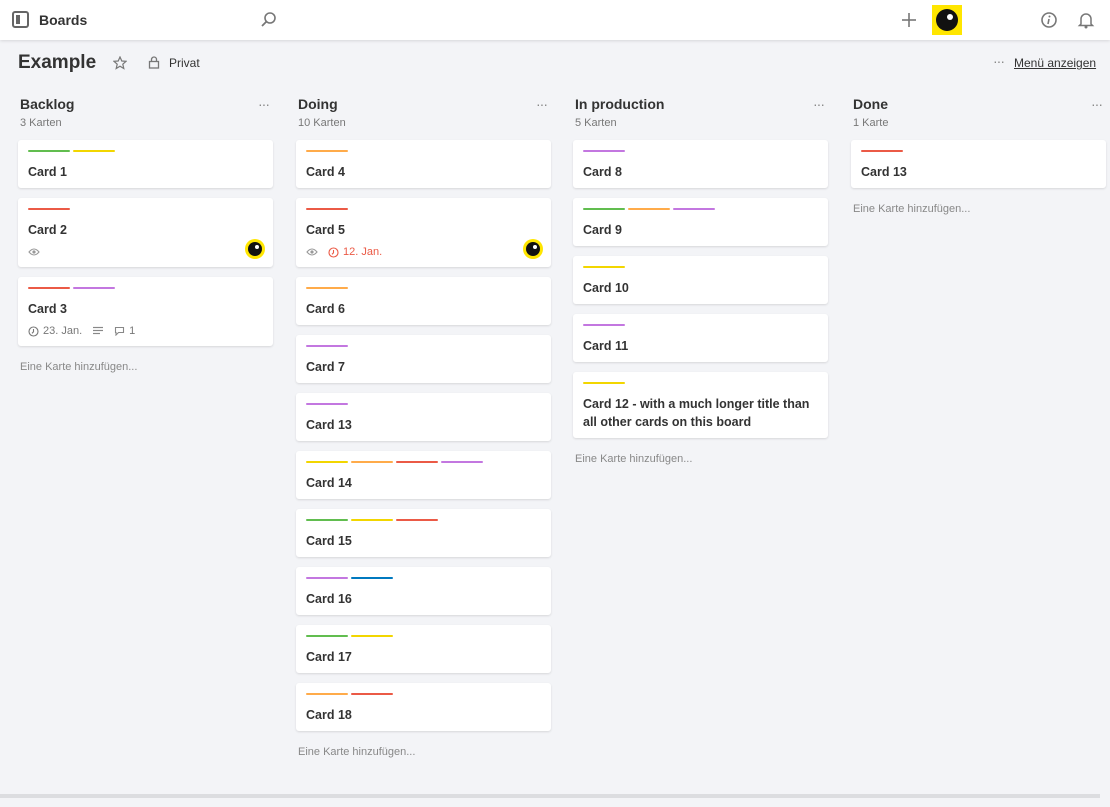 Image resolution: width=1110 pixels, height=807 pixels. Describe the element at coordinates (63, 331) in the screenshot. I see `due-date: 23. Jan.` at that location.